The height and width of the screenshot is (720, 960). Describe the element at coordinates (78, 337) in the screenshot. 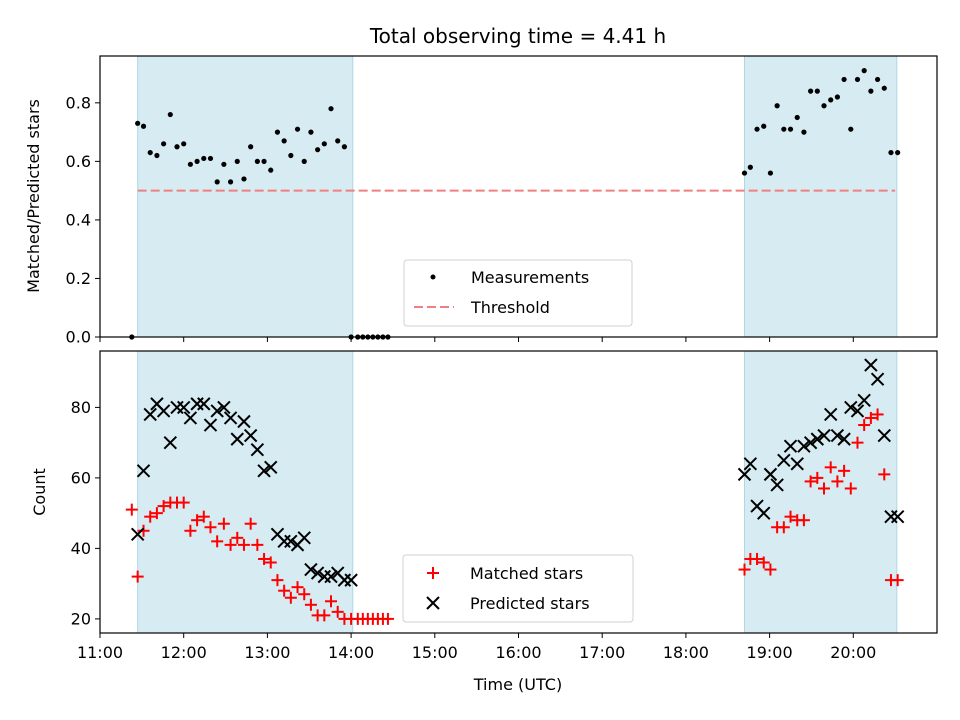

I see `top-y-tick-label: 0.0` at that location.